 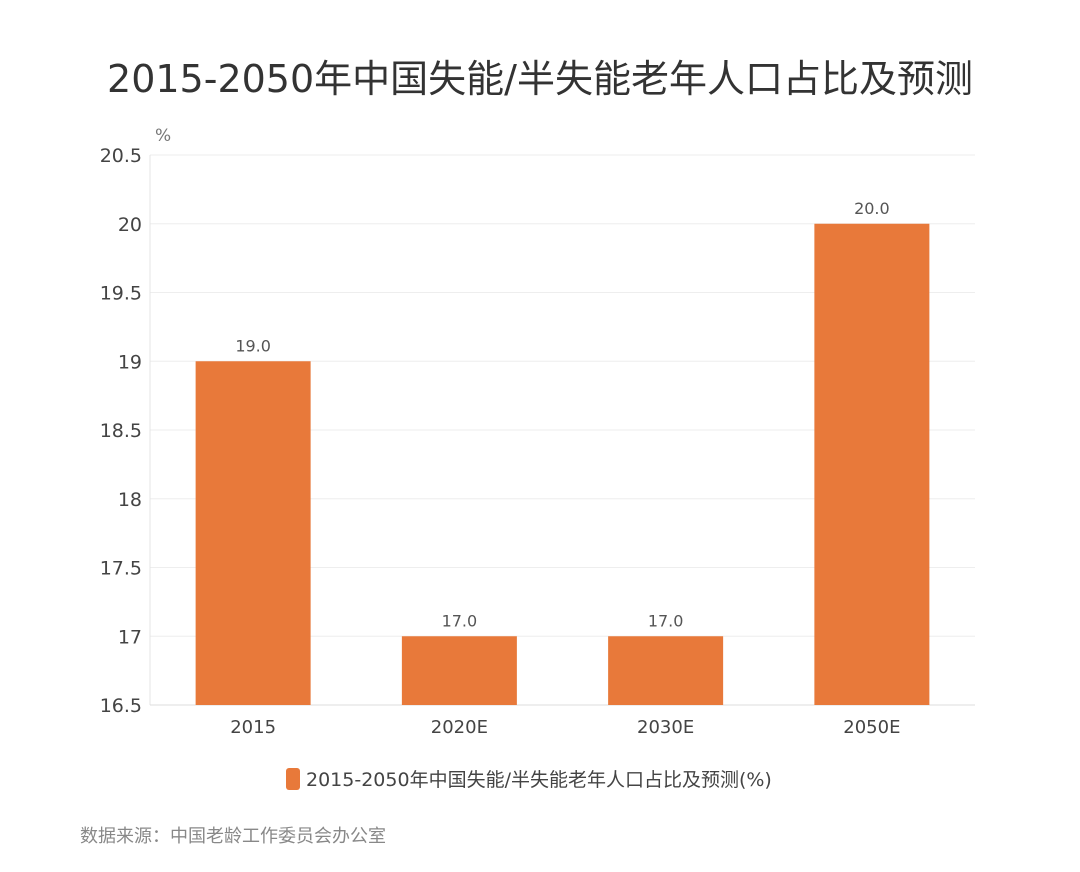 What do you see at coordinates (130, 225) in the screenshot?
I see `y-tick-label: 20` at bounding box center [130, 225].